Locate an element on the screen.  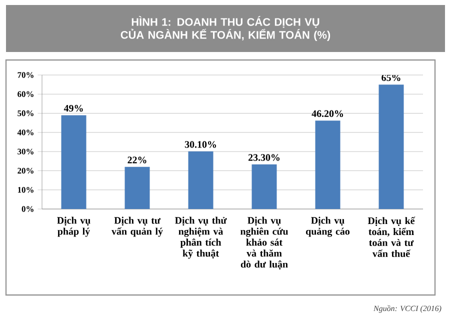
data-label: 23.30% is located at coordinates (264, 157).